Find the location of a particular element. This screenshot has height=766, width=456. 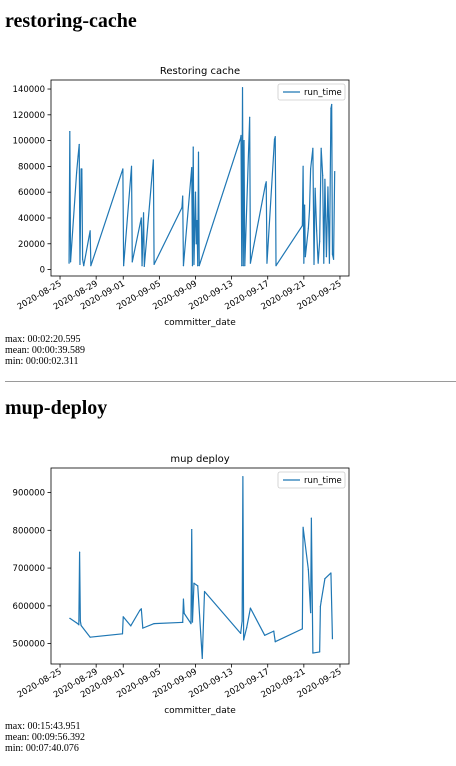

section-heading-restoring-cache: restoring-cache is located at coordinates (71, 21).